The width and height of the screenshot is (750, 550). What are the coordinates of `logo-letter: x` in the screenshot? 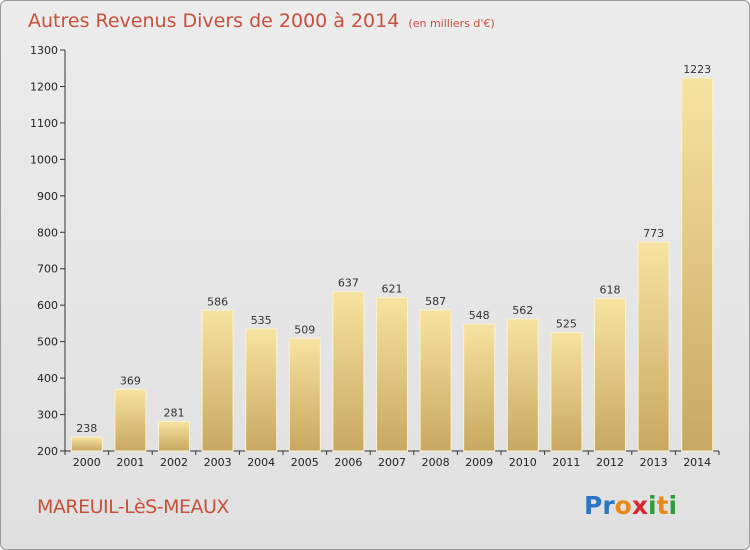 It's located at (639, 505).